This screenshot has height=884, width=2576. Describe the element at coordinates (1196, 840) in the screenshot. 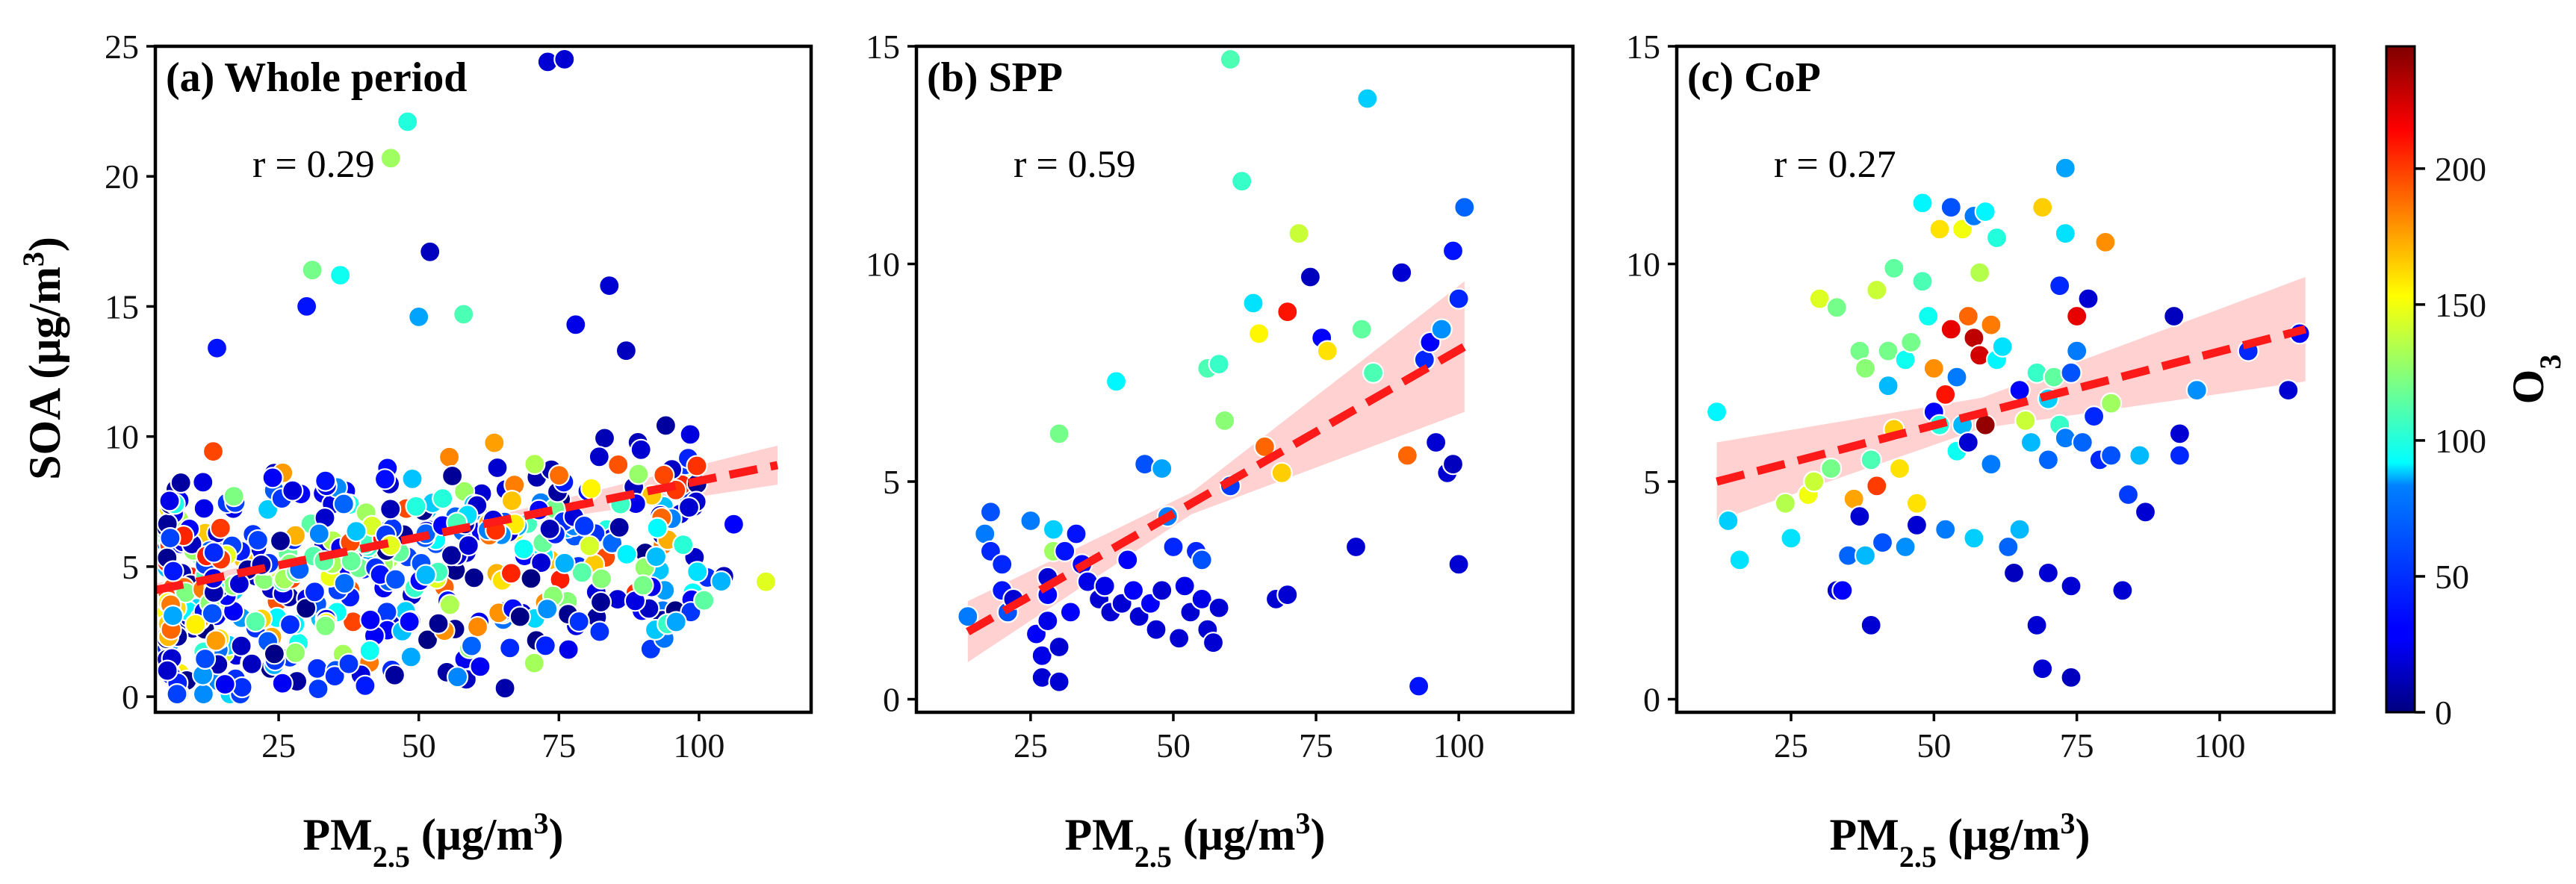

I see `x-axis-label-b: PM2.5 (μg/m3)` at that location.